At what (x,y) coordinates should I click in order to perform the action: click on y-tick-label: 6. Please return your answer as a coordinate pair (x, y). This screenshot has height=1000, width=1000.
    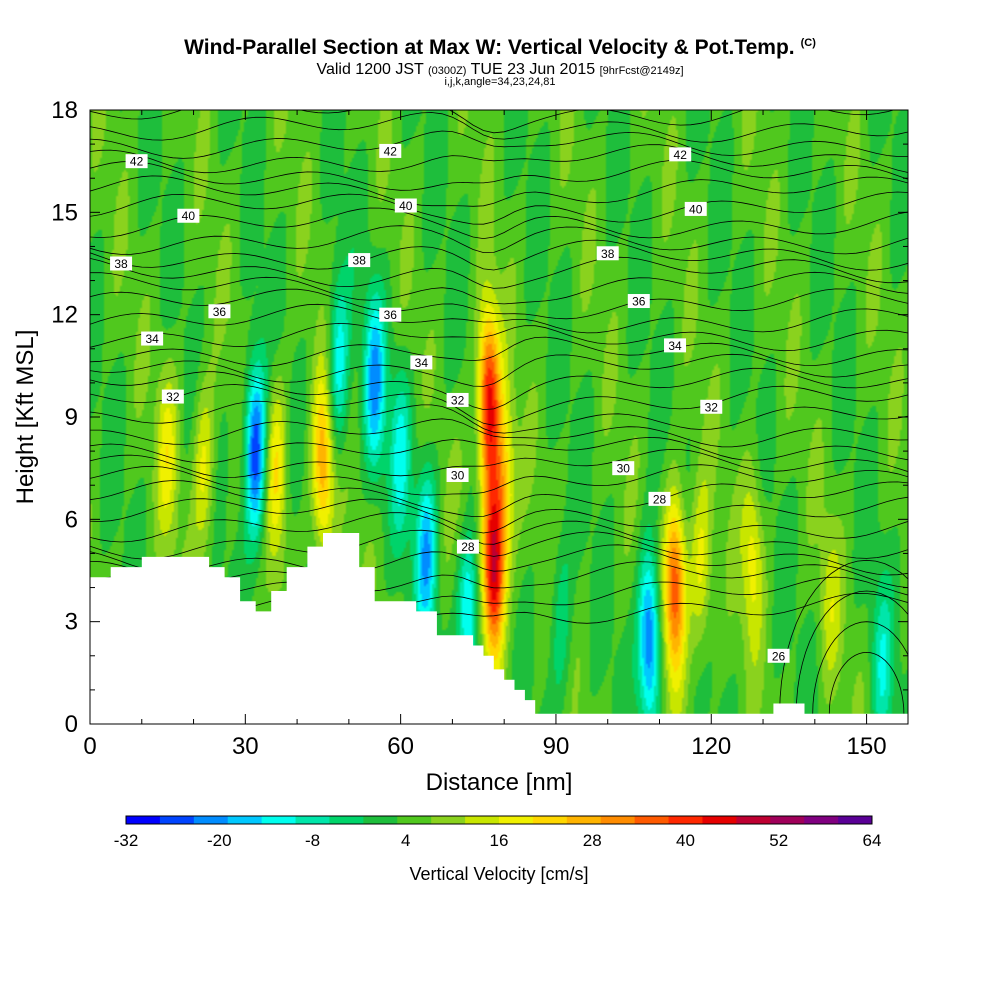
    Looking at the image, I should click on (71, 519).